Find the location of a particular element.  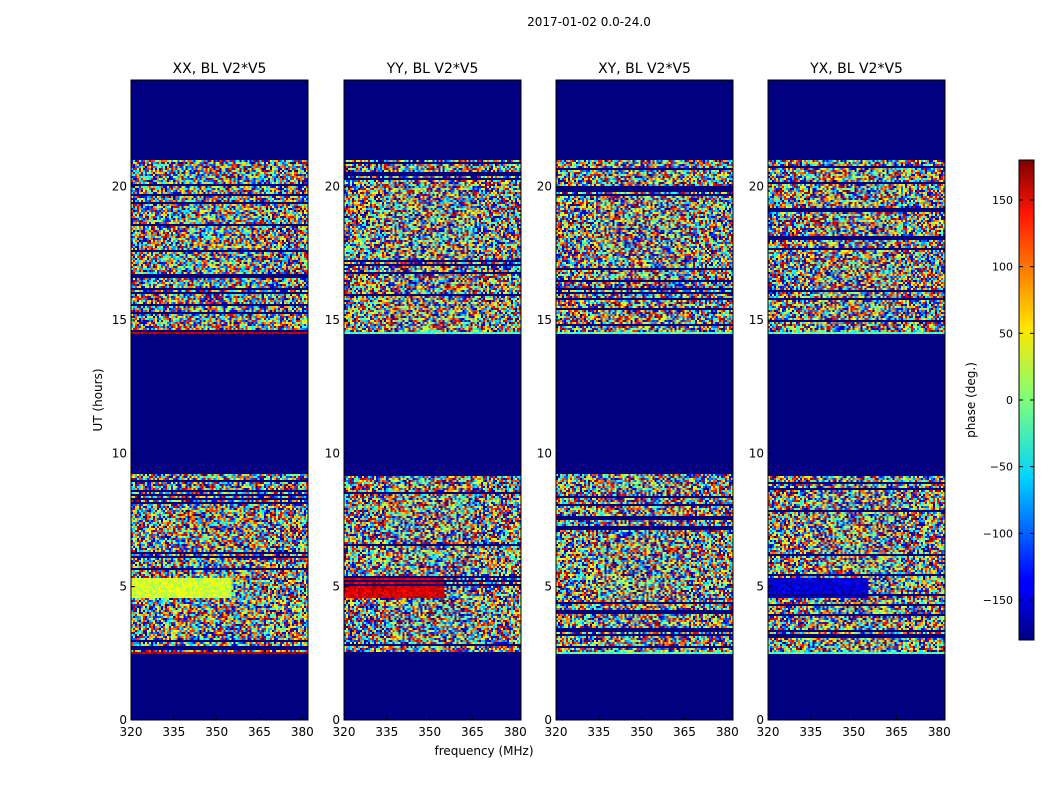

panel-title: YX, BL V2*V5 is located at coordinates (856, 69).